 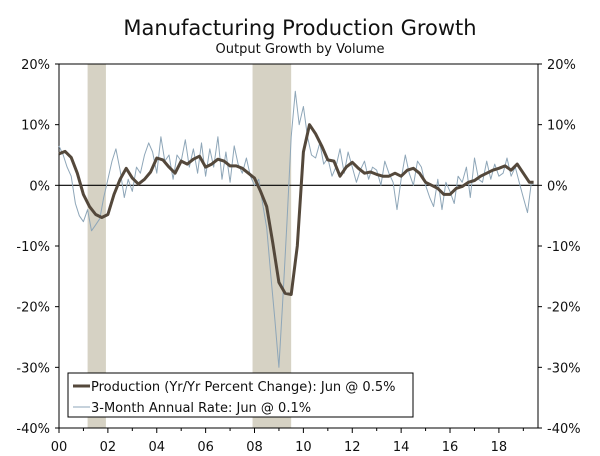 What do you see at coordinates (564, 429) in the screenshot?
I see `y-tick-label-right: -40%` at bounding box center [564, 429].